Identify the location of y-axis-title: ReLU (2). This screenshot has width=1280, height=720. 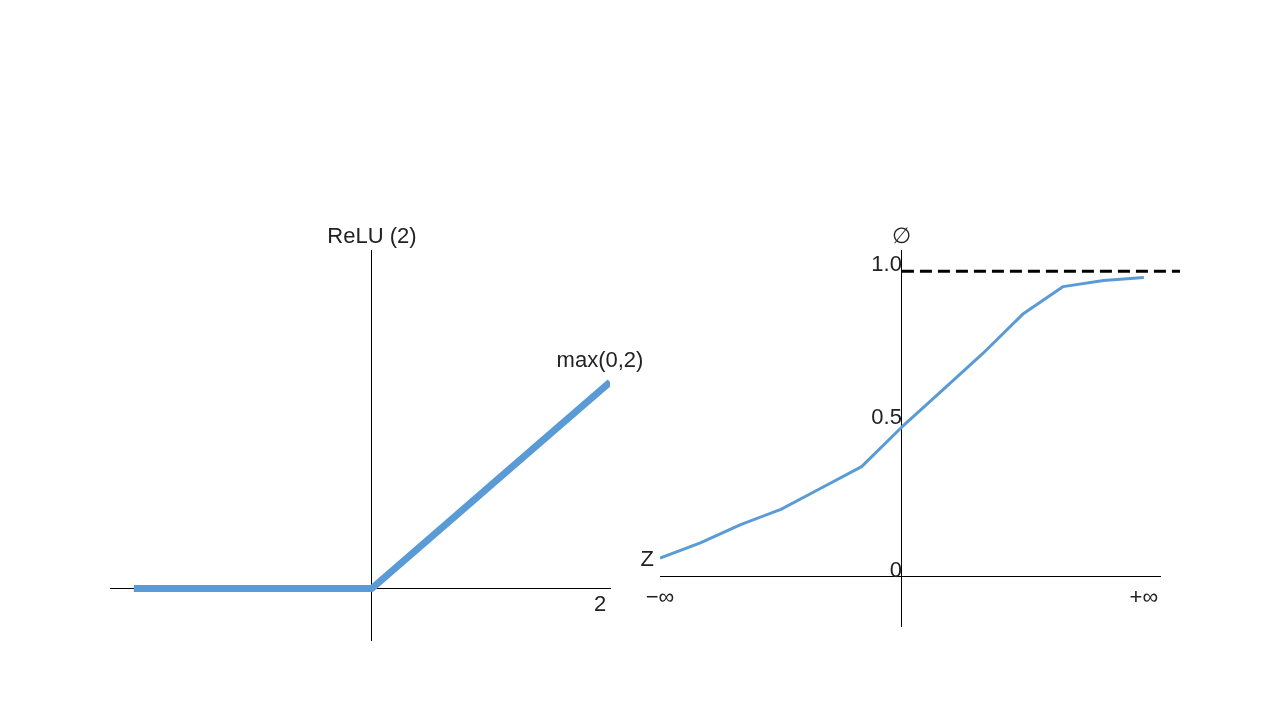
(372, 236).